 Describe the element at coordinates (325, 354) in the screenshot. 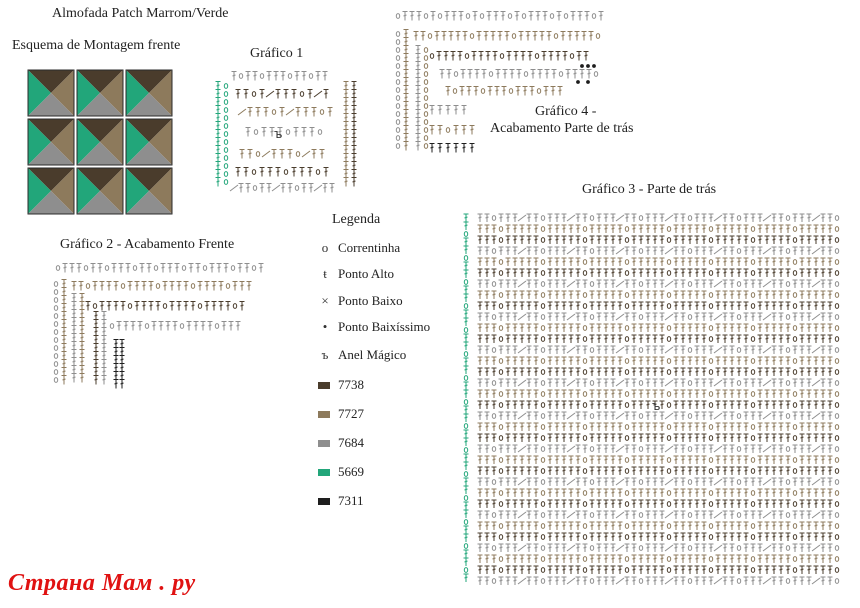

I see `magic-ring-icon: ъ` at that location.